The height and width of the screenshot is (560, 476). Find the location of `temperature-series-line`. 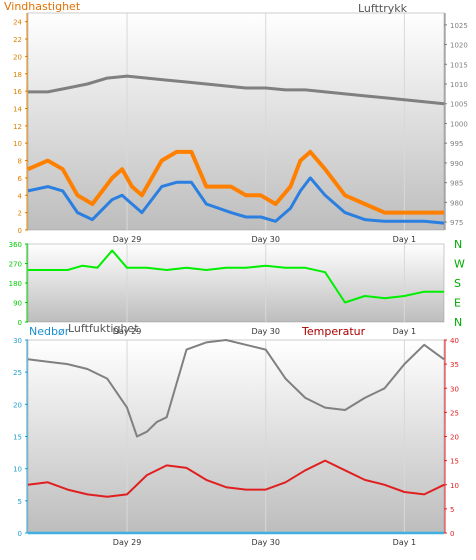

temperature-series-line is located at coordinates (236, 478).